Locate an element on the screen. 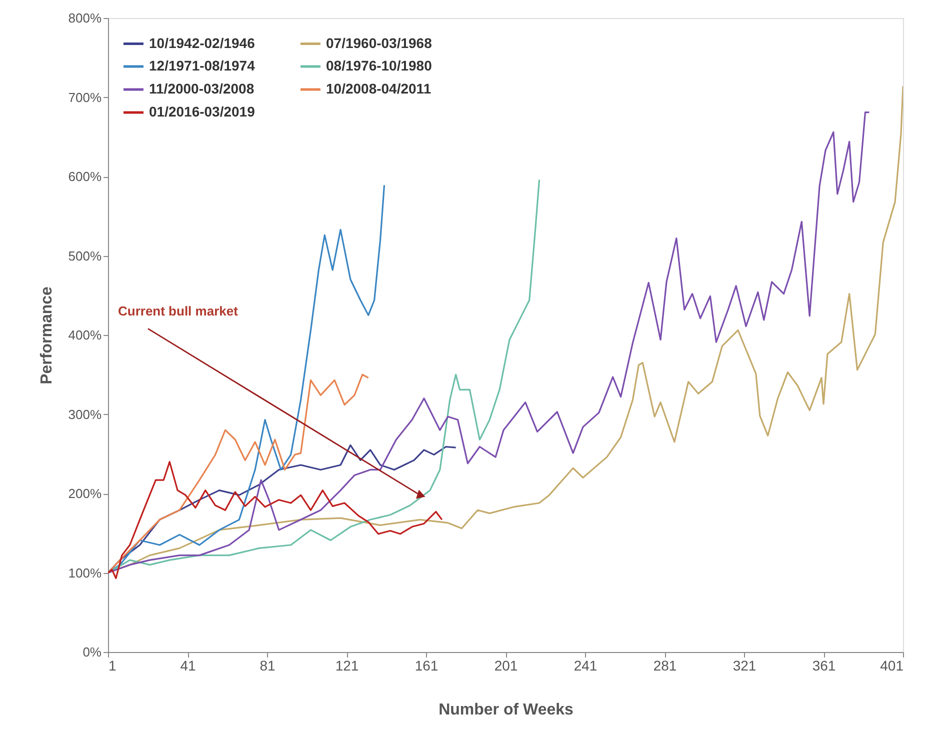 This screenshot has width=929, height=730. x-tick-label: 121 is located at coordinates (347, 666).